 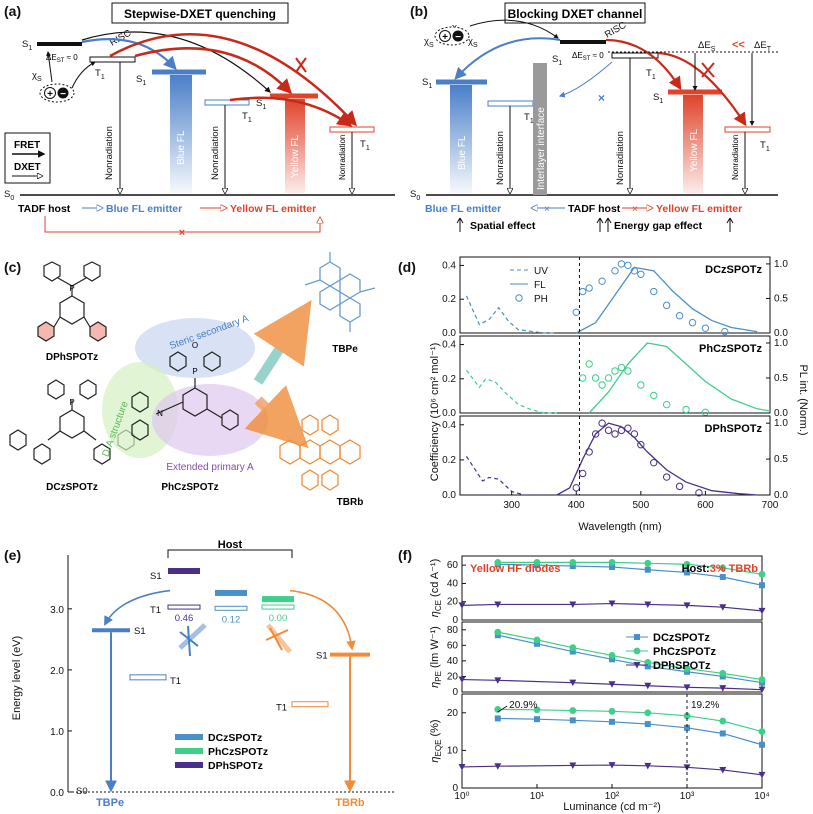 I want to click on interlayer-label: Interlayer interface, so click(x=541, y=148).